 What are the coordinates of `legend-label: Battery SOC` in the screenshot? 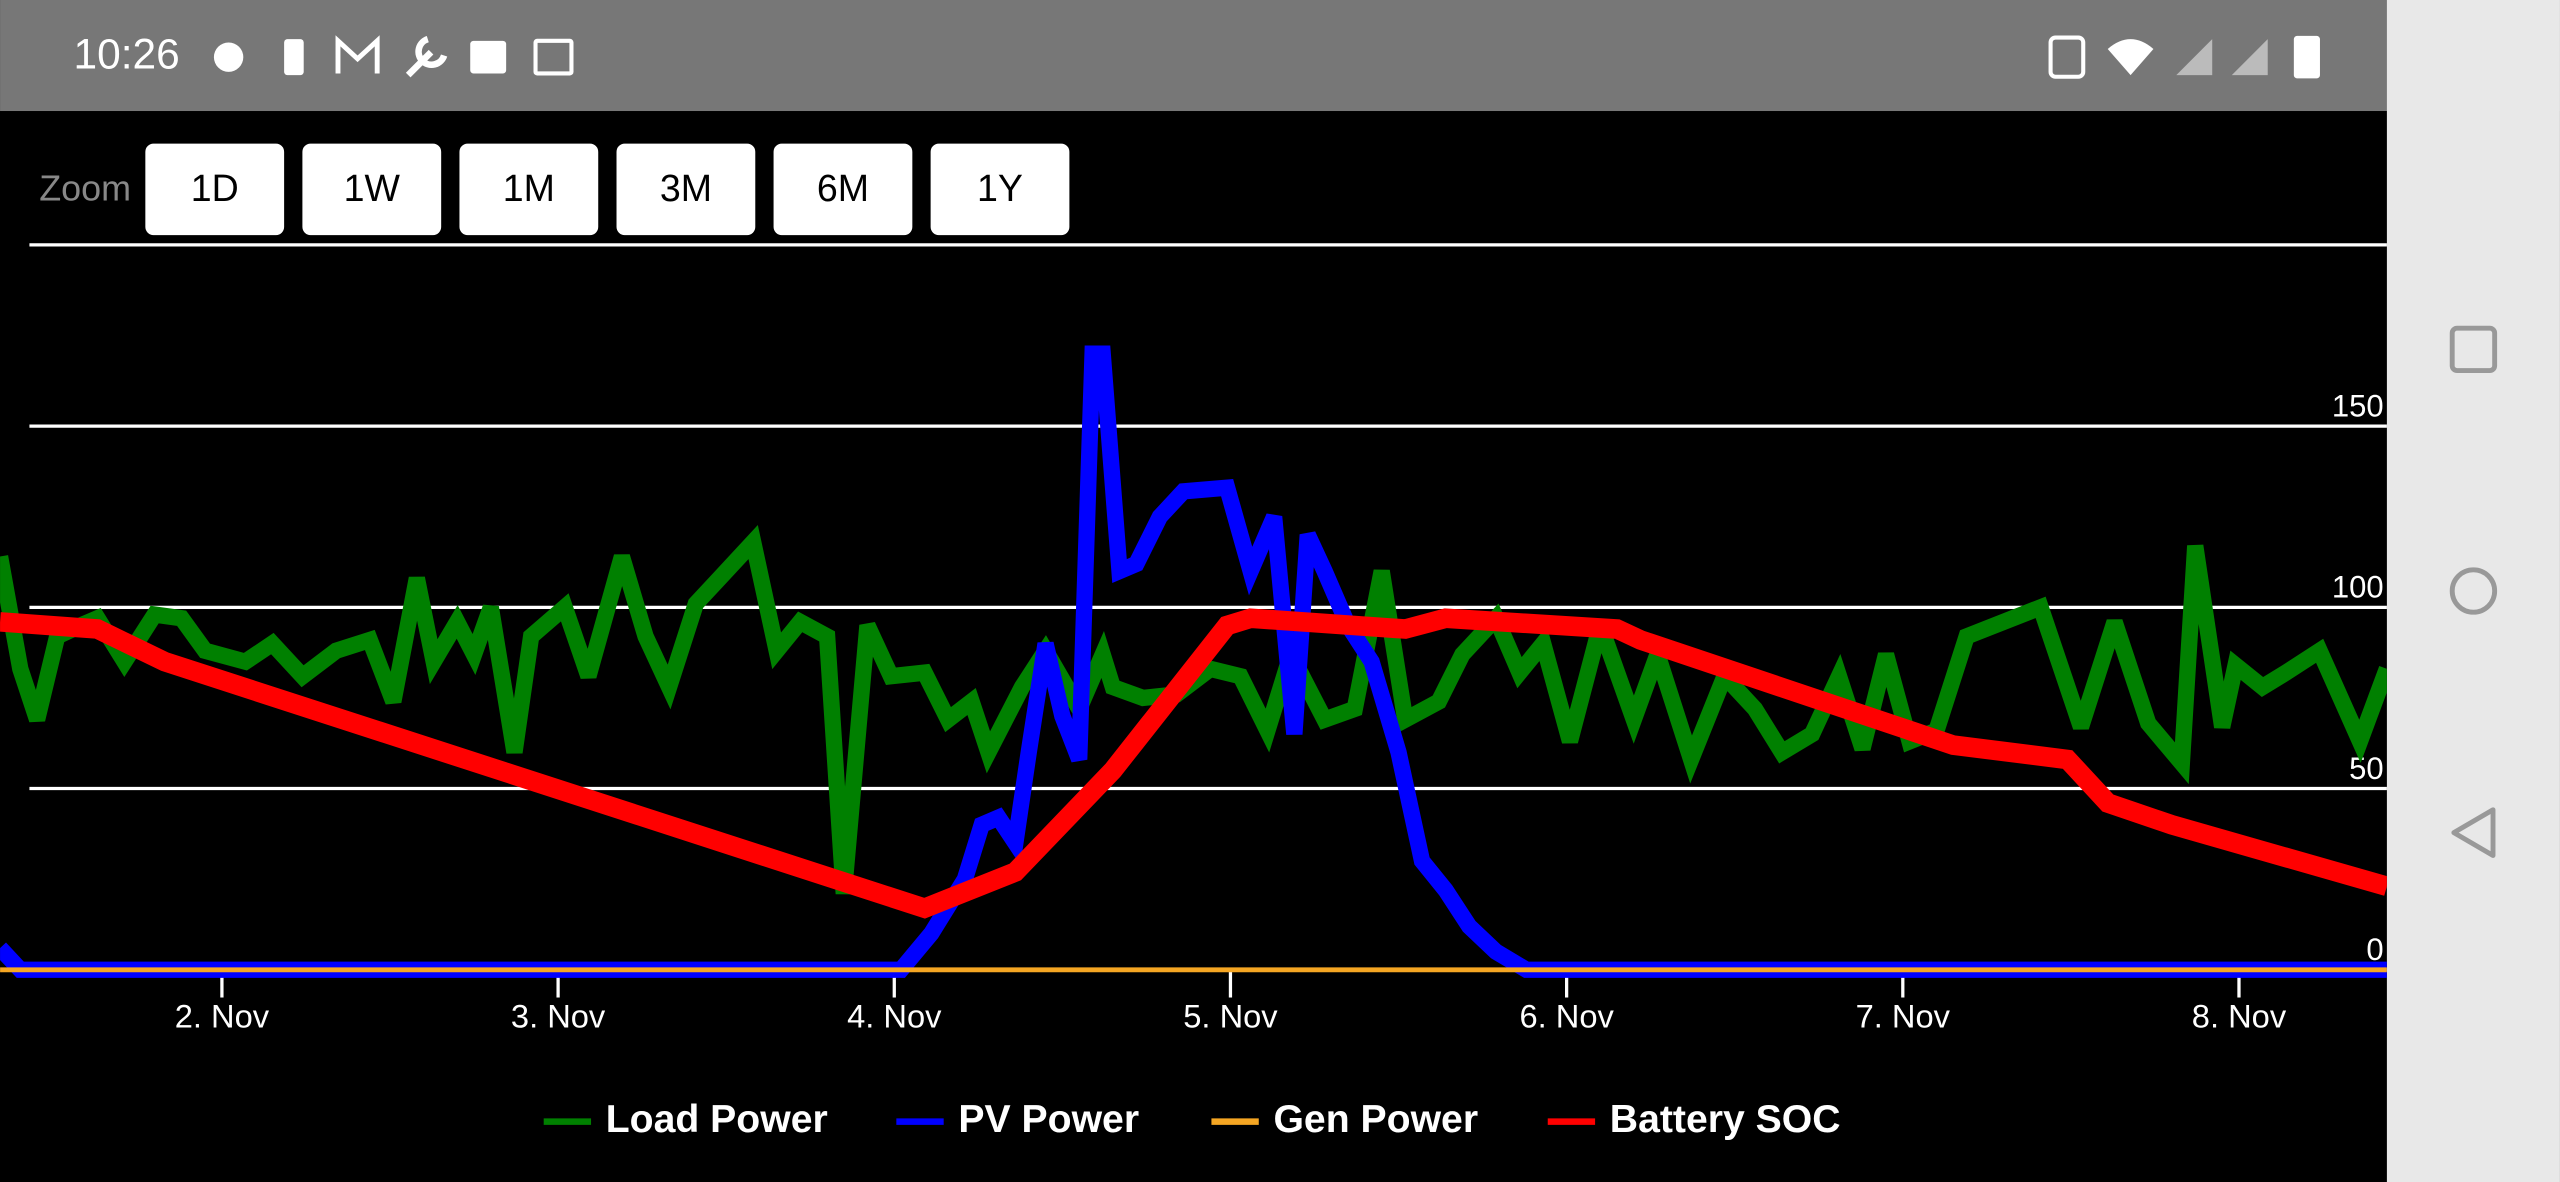 It's located at (1725, 1119).